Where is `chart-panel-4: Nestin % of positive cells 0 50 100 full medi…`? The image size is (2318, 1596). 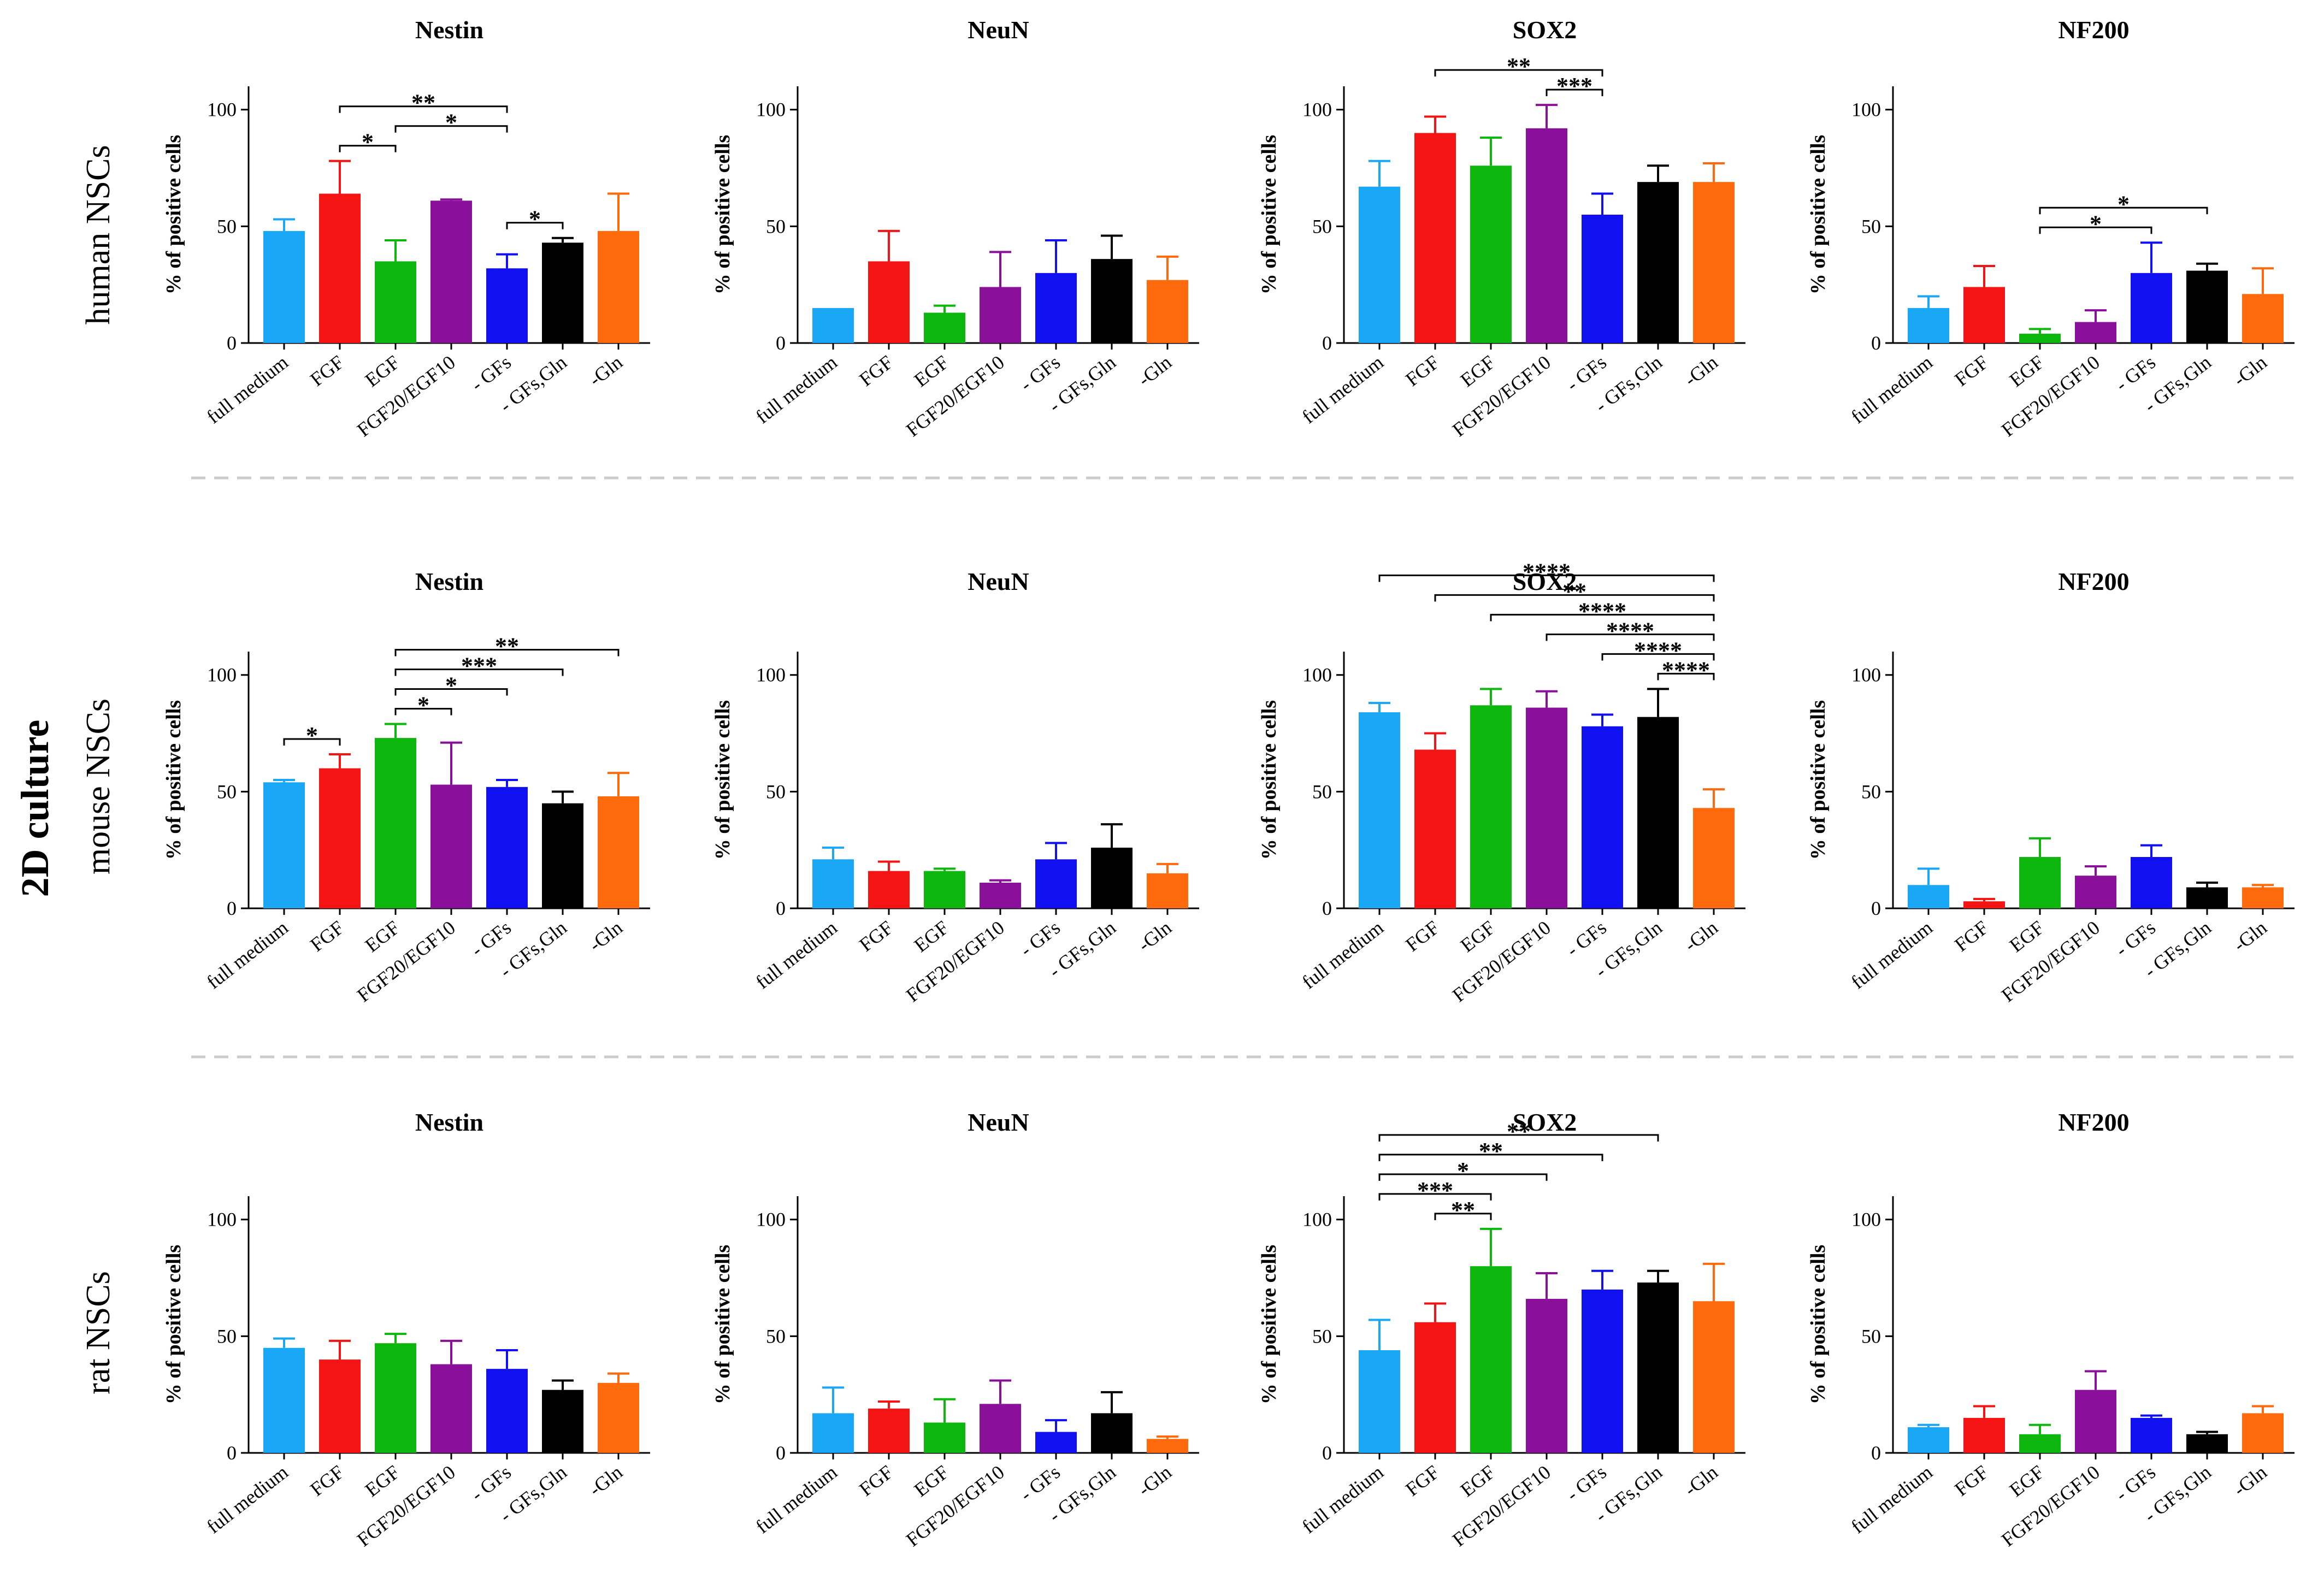 chart-panel-4: Nestin % of positive cells 0 50 100 full medi… is located at coordinates (406, 787).